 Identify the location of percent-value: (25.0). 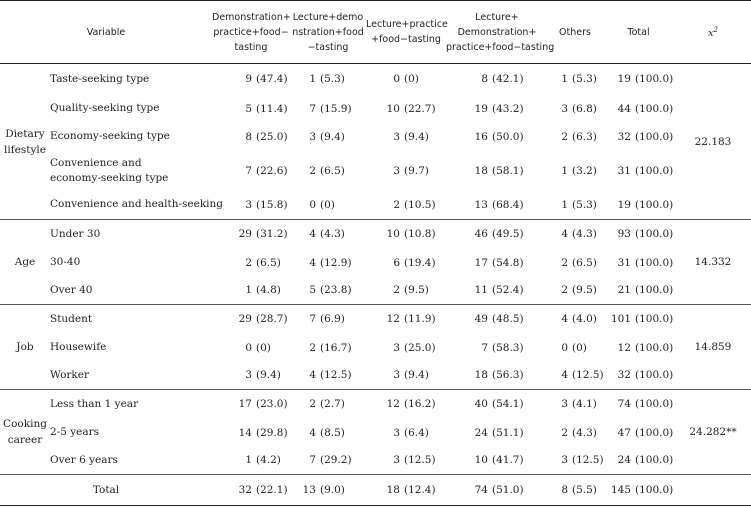
(420, 347).